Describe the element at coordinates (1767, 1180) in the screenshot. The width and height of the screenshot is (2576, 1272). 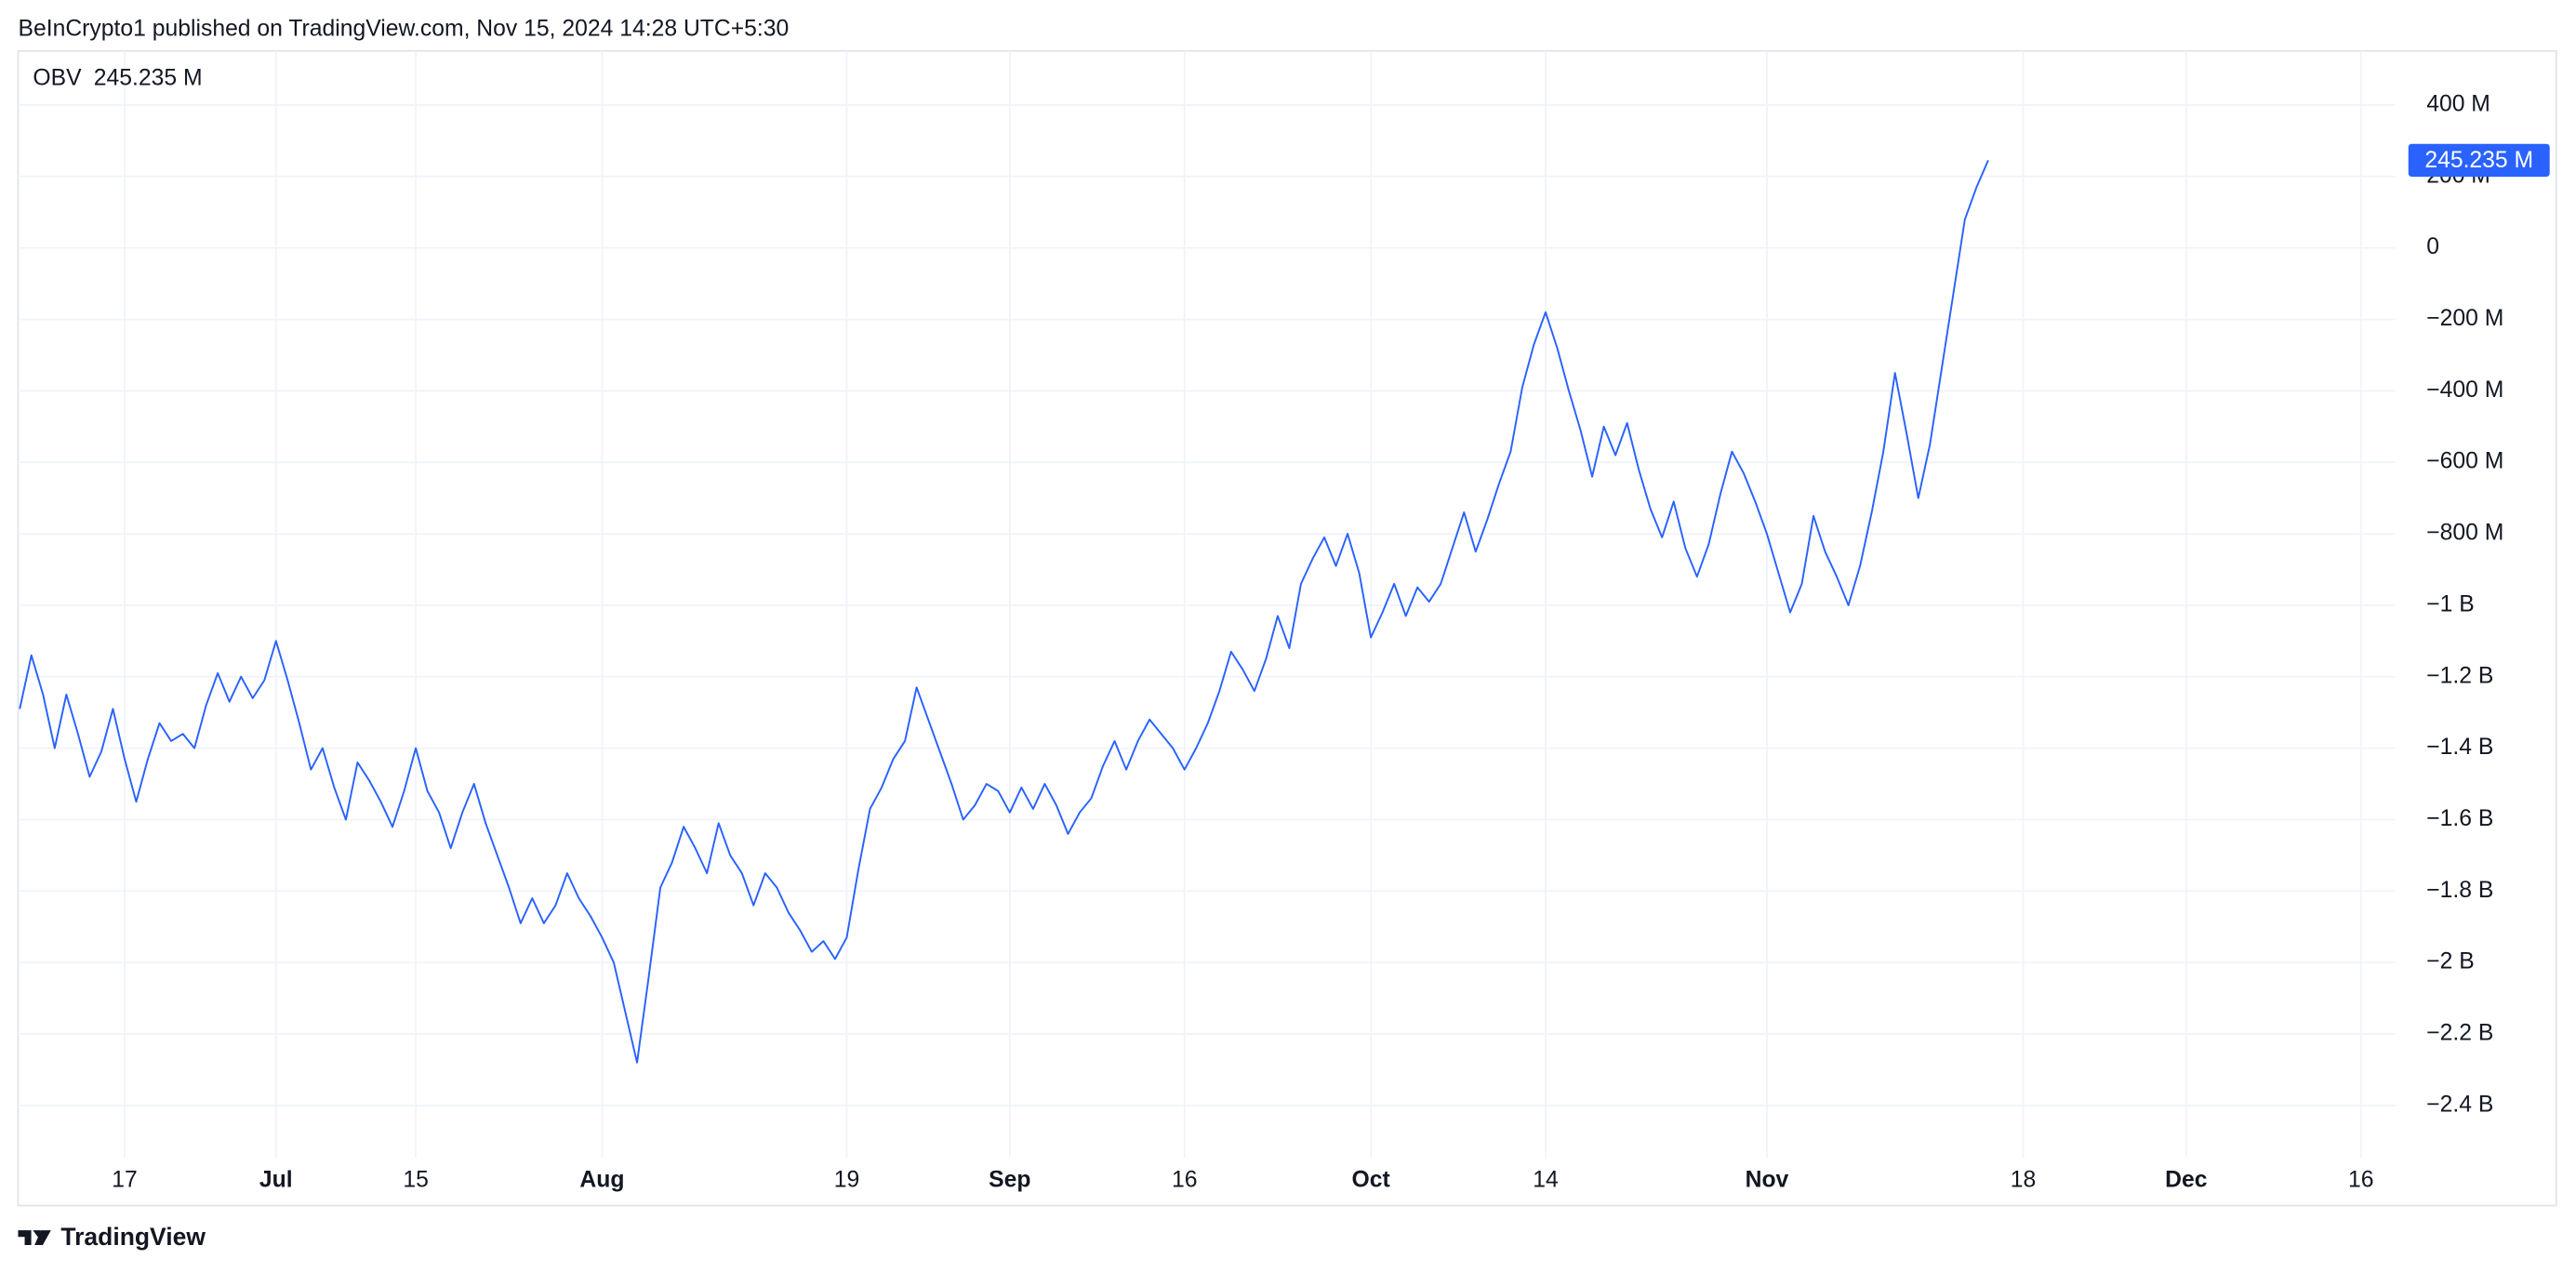
I see `x-tick-label: Nov` at that location.